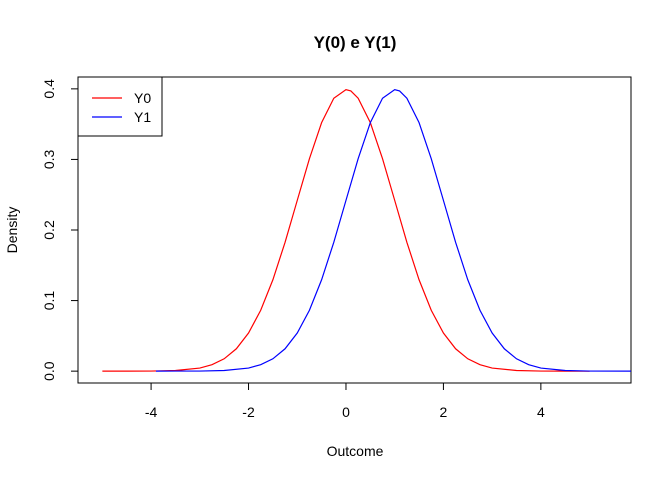 The height and width of the screenshot is (480, 672). I want to click on y-tick-label: 0.2, so click(49, 230).